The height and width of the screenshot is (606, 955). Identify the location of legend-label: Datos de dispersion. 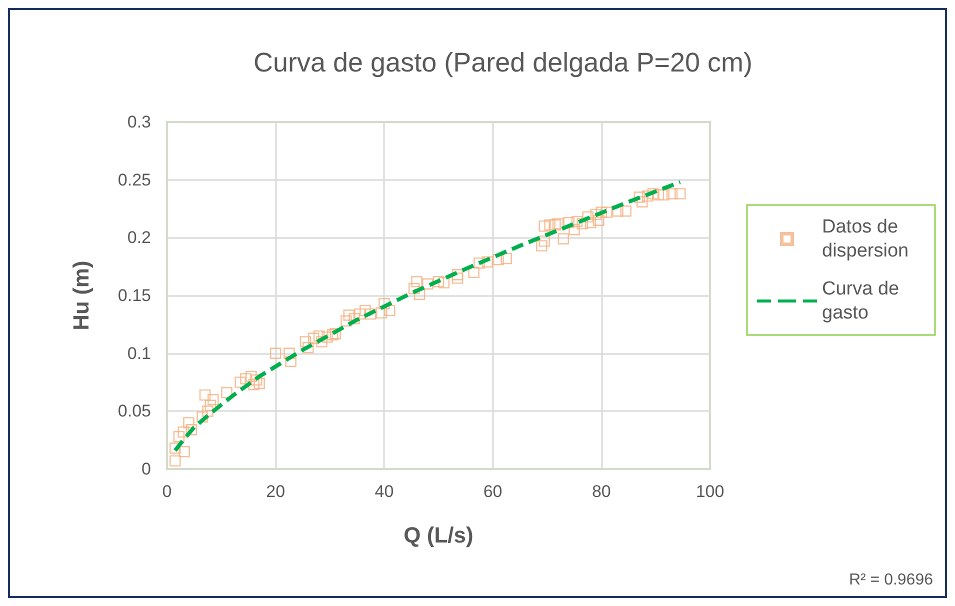
(865, 239).